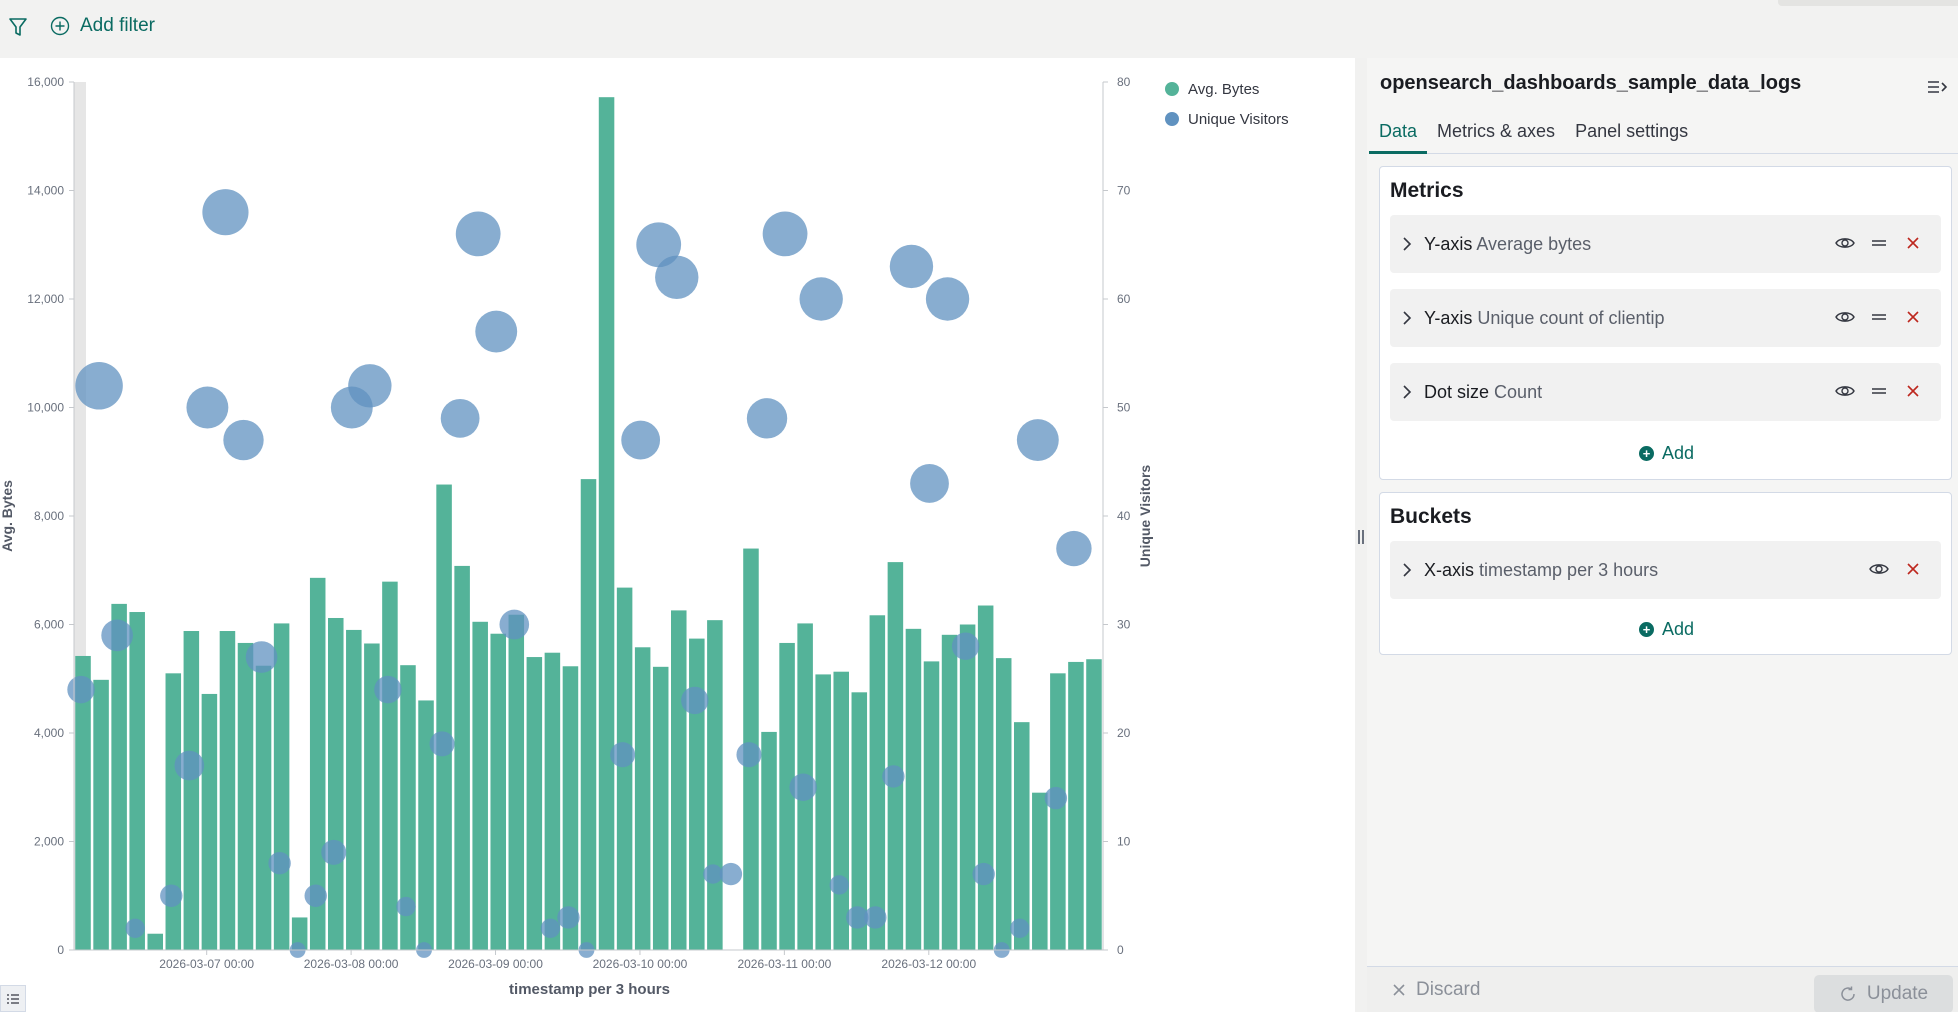 This screenshot has width=1958, height=1012. What do you see at coordinates (45, 82) in the screenshot?
I see `y-left-tick-label: 16,000` at bounding box center [45, 82].